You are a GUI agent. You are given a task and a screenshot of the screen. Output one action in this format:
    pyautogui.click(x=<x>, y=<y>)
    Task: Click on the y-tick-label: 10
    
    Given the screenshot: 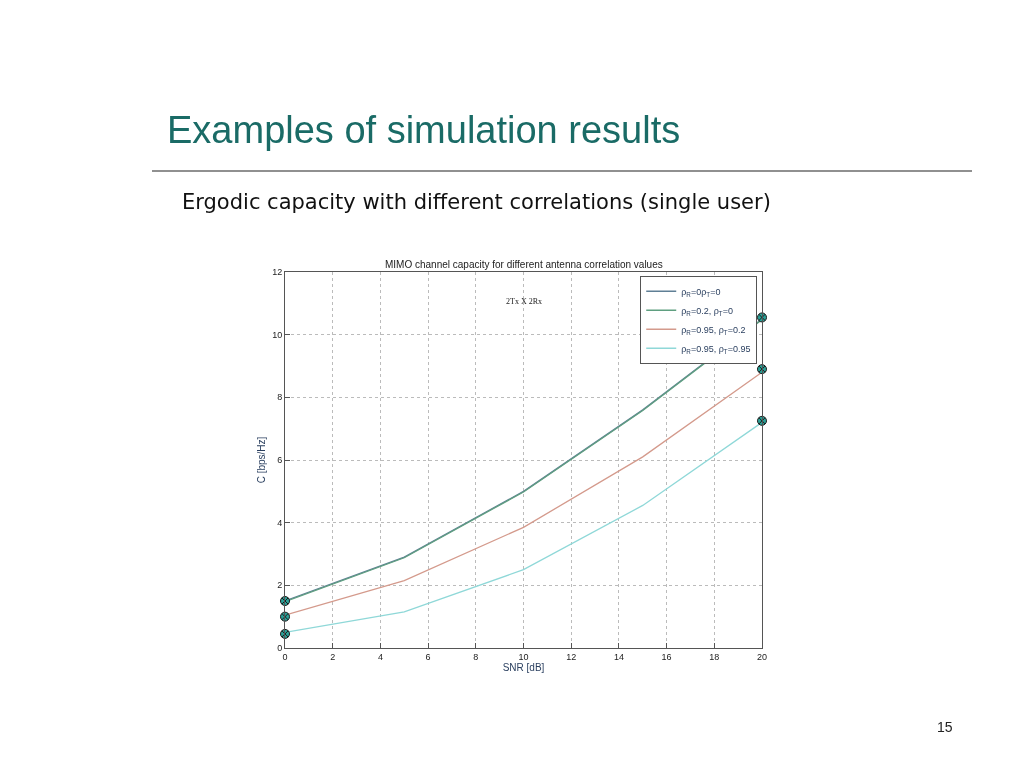 What is the action you would take?
    pyautogui.click(x=277, y=334)
    